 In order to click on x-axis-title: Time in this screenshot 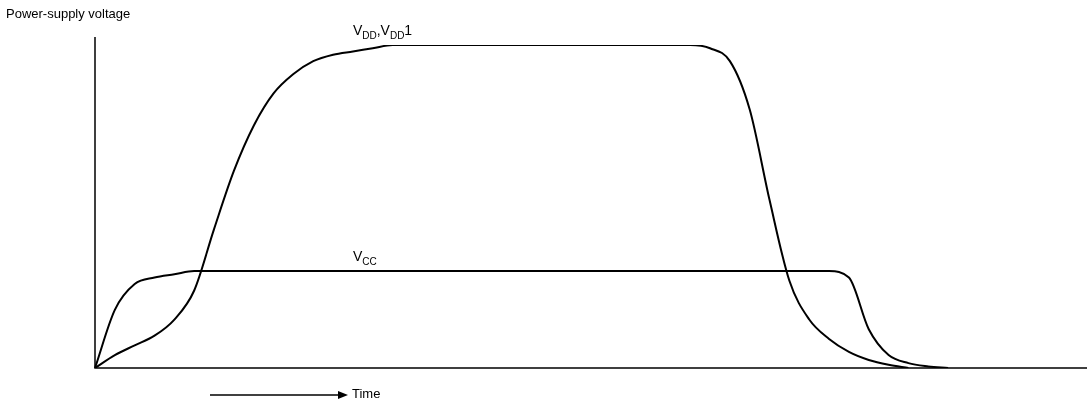, I will do `click(366, 393)`.